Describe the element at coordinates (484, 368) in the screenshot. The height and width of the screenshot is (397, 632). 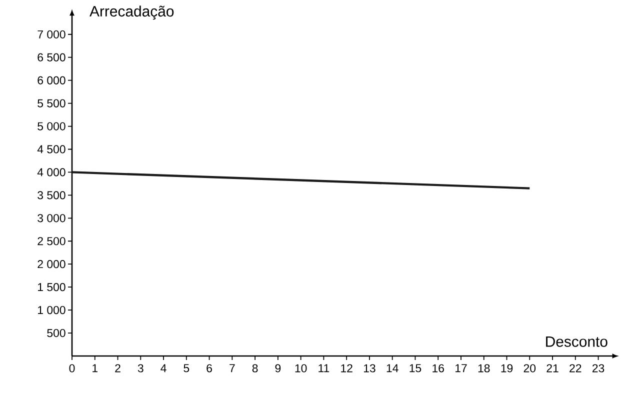
I see `x-tick-label: 18` at that location.